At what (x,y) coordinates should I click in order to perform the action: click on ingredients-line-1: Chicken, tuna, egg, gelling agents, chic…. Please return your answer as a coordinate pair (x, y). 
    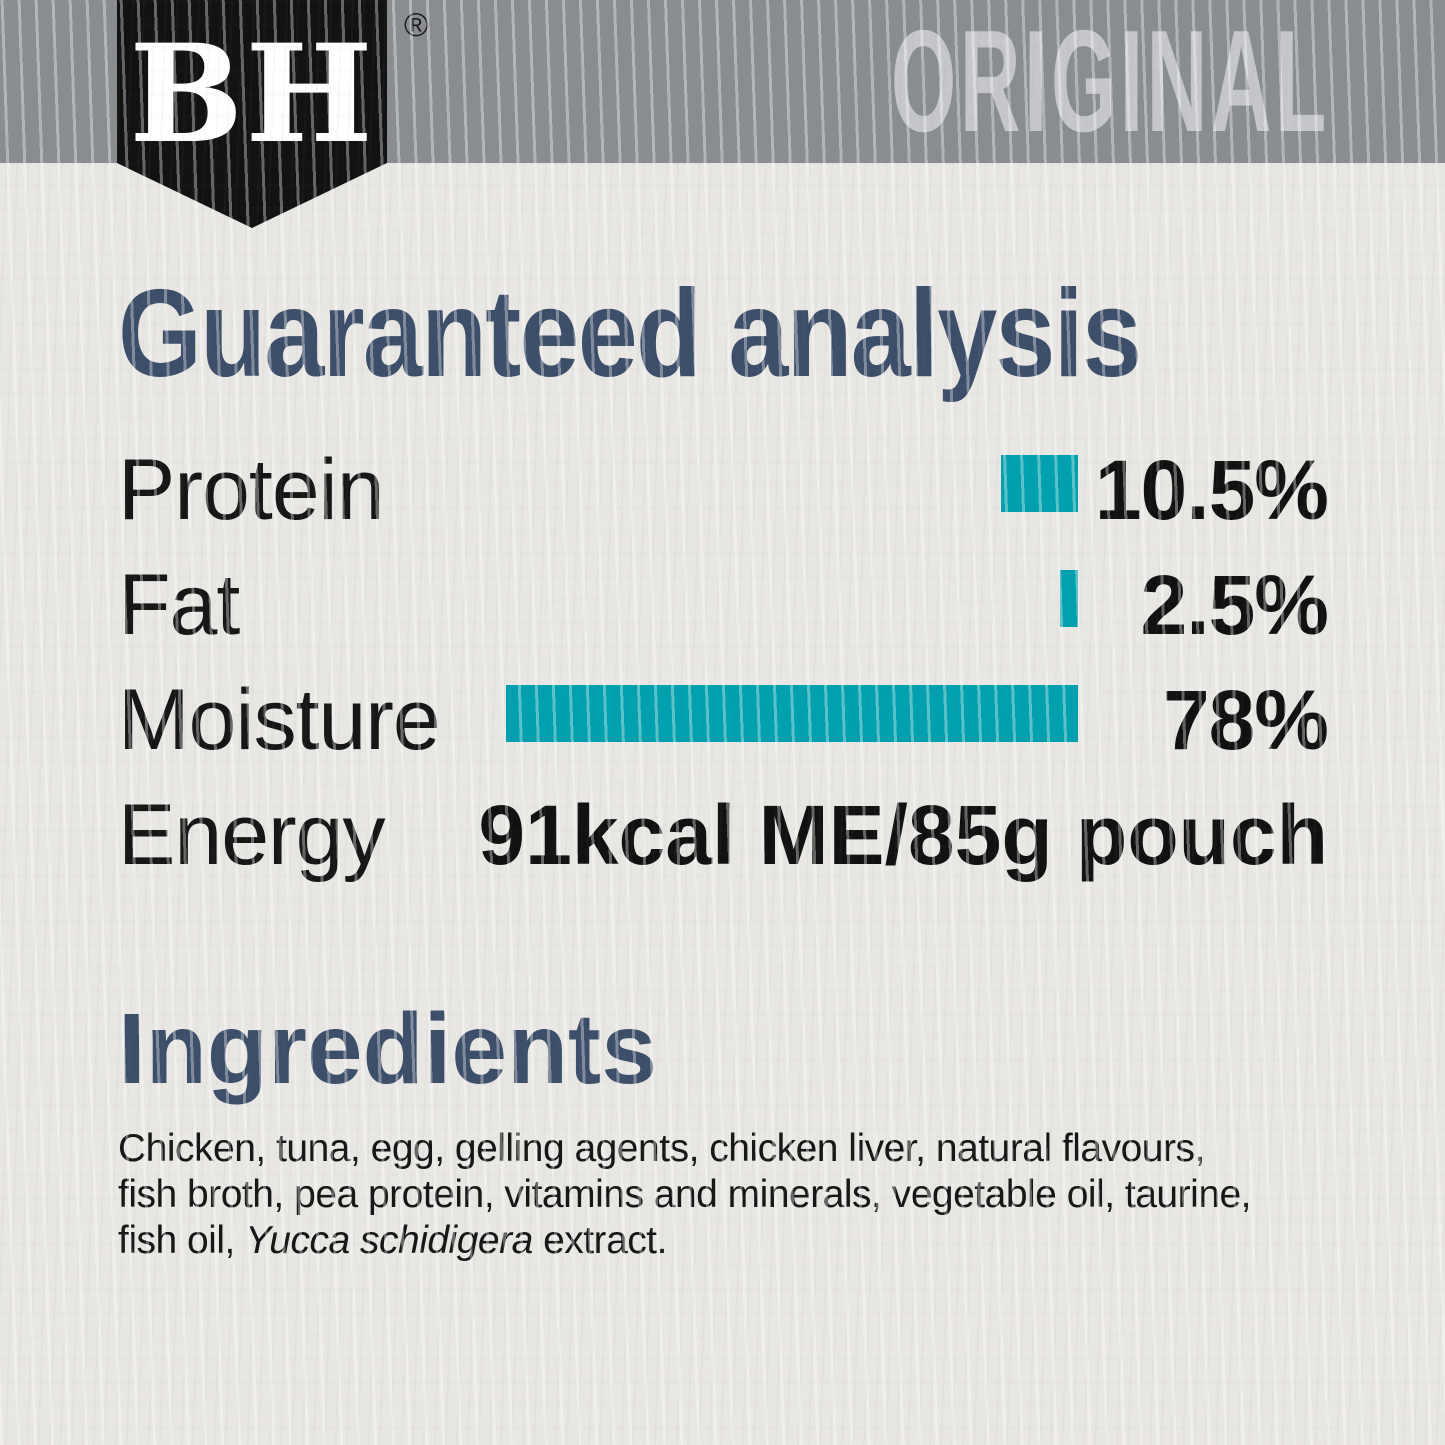
    Looking at the image, I should click on (661, 1148).